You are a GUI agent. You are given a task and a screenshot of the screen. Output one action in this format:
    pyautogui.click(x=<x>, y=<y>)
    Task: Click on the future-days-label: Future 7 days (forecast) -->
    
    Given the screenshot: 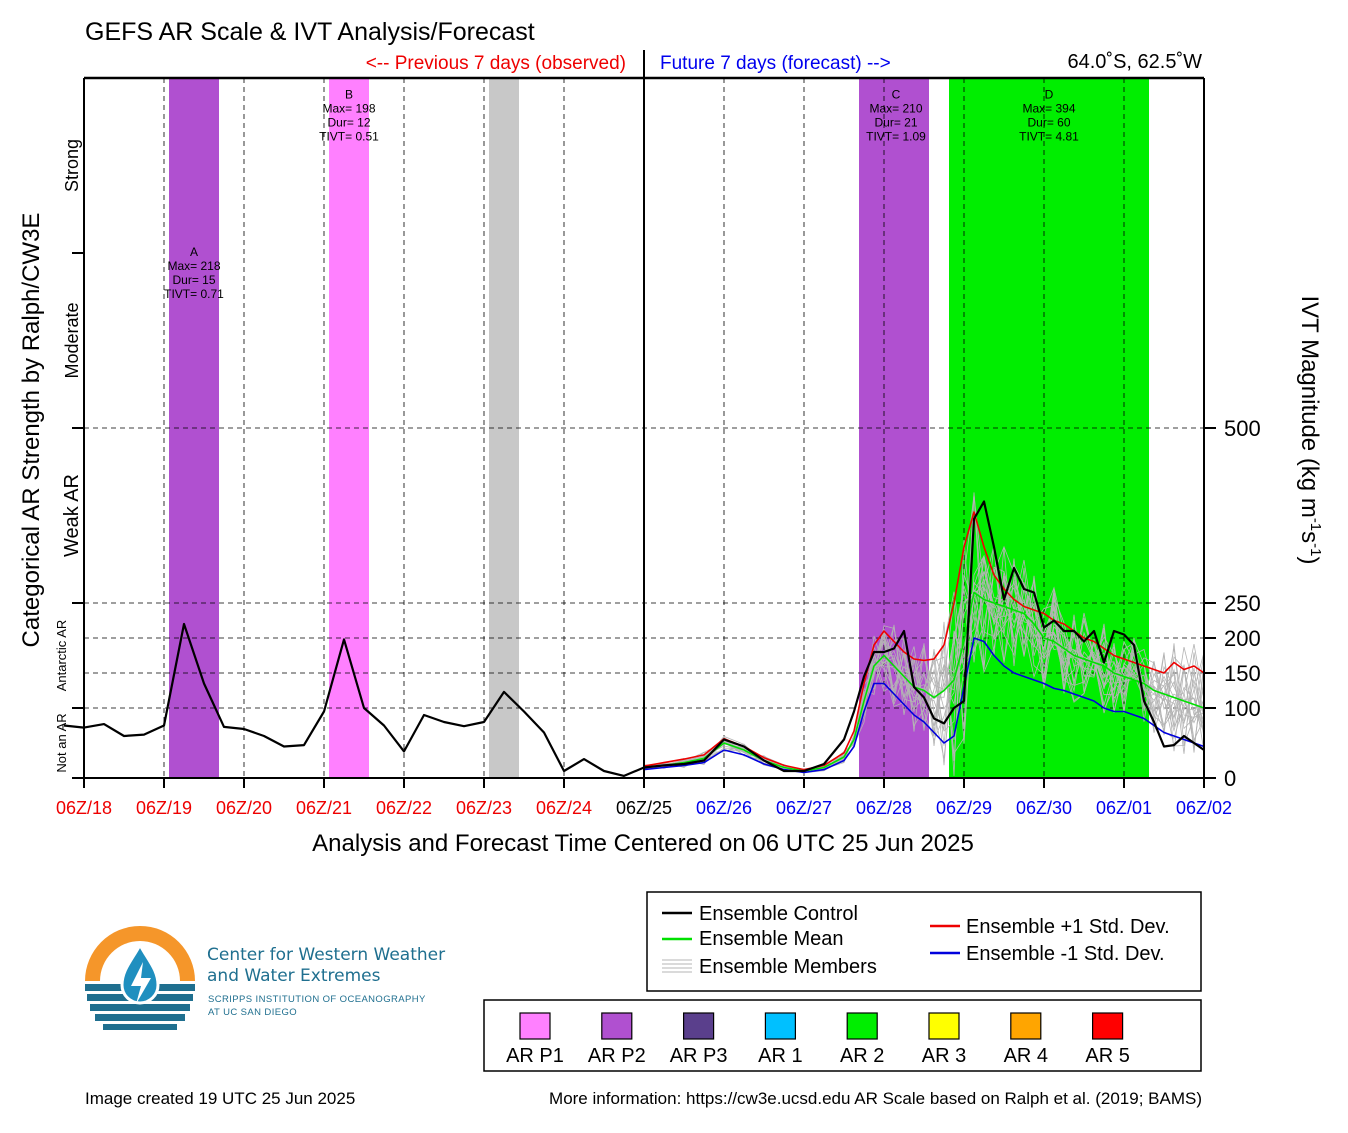 What is the action you would take?
    pyautogui.click(x=775, y=63)
    